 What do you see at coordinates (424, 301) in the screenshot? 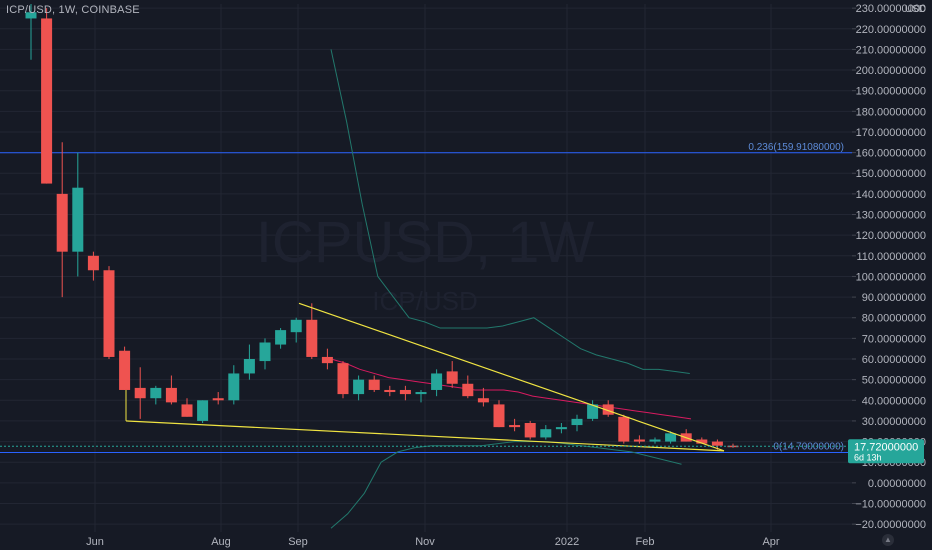
I see `watermark-pair: ICP/USD` at bounding box center [424, 301].